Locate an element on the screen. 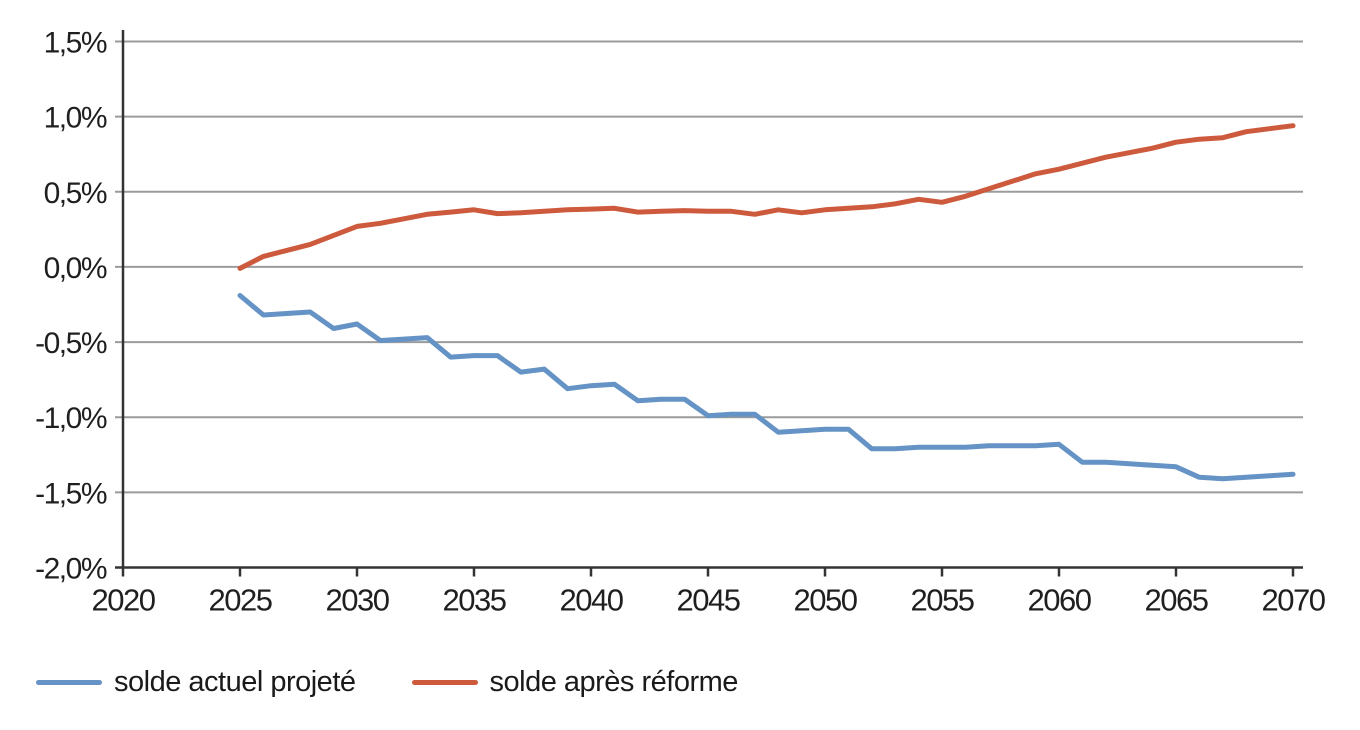 The height and width of the screenshot is (730, 1360). y-tick-label: 0,5% is located at coordinates (75, 193).